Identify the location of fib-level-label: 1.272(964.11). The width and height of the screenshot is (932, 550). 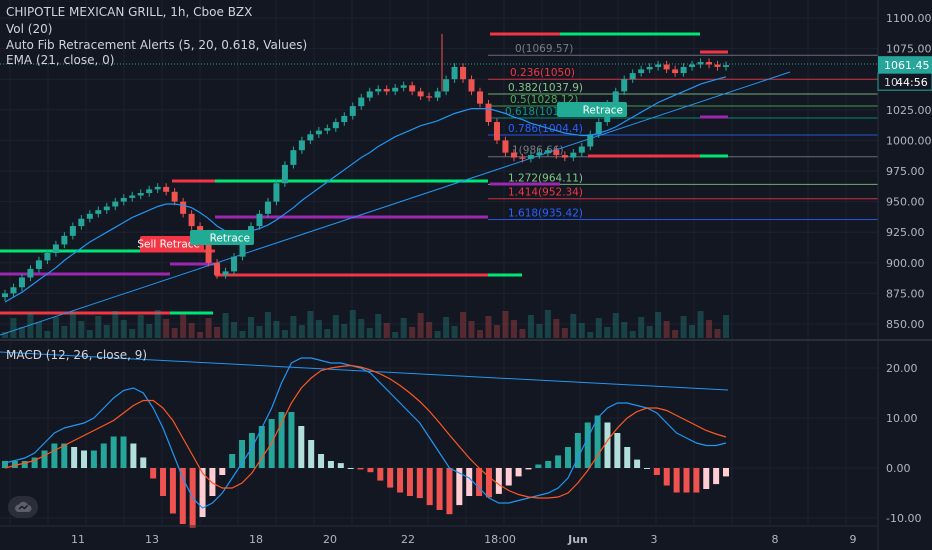
(545, 178).